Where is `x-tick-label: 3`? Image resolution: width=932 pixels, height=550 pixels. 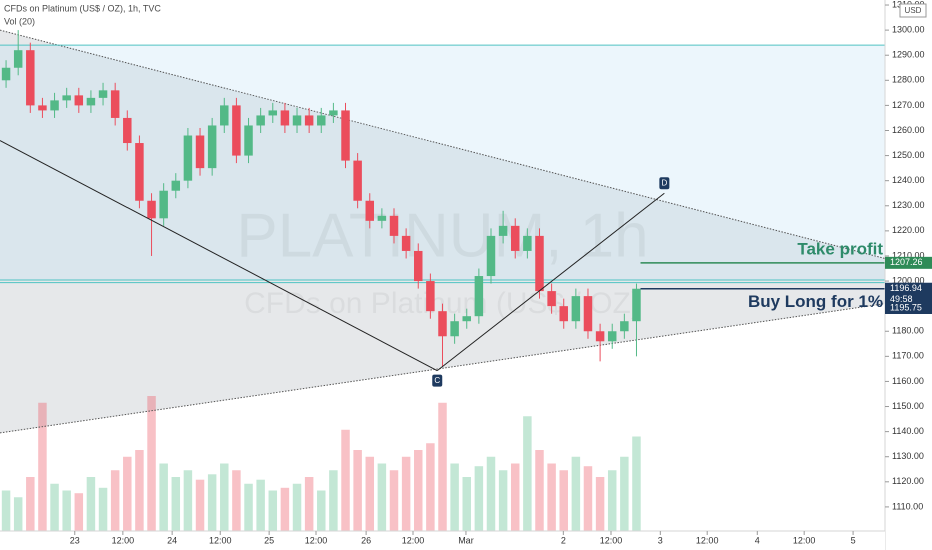 x-tick-label: 3 is located at coordinates (660, 540).